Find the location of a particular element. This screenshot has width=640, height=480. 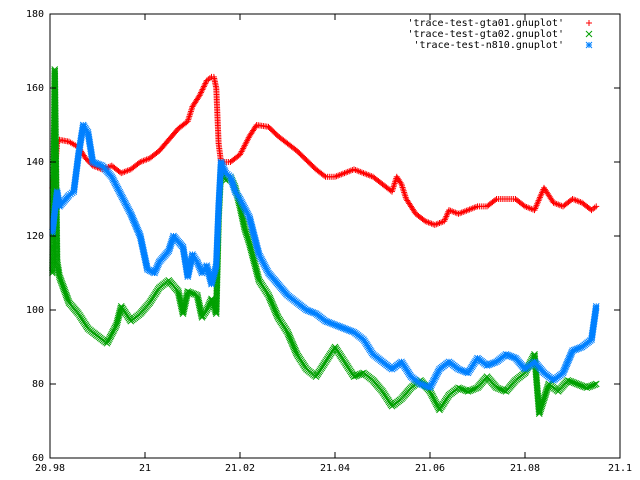

x-tick-label: 21.02 is located at coordinates (240, 468).